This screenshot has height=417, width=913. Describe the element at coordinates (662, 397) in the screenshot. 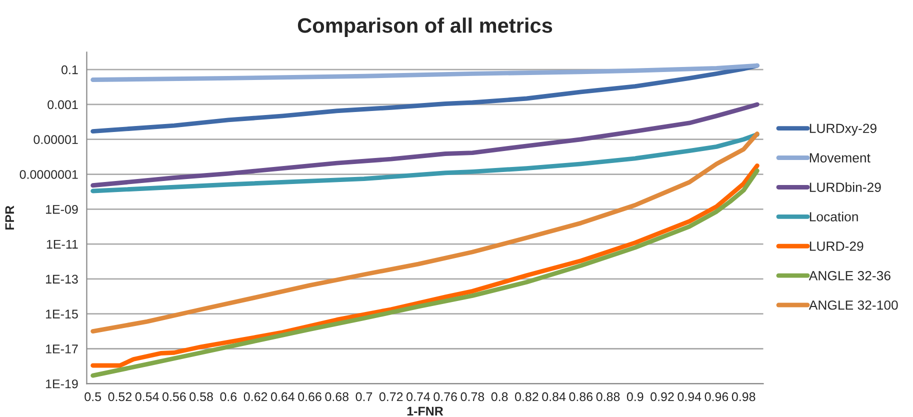

I see `x-tick-label: 0.92` at that location.